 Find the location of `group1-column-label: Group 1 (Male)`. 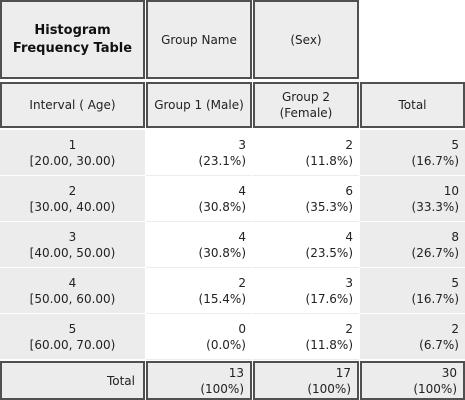

group1-column-label: Group 1 (Male) is located at coordinates (199, 105).